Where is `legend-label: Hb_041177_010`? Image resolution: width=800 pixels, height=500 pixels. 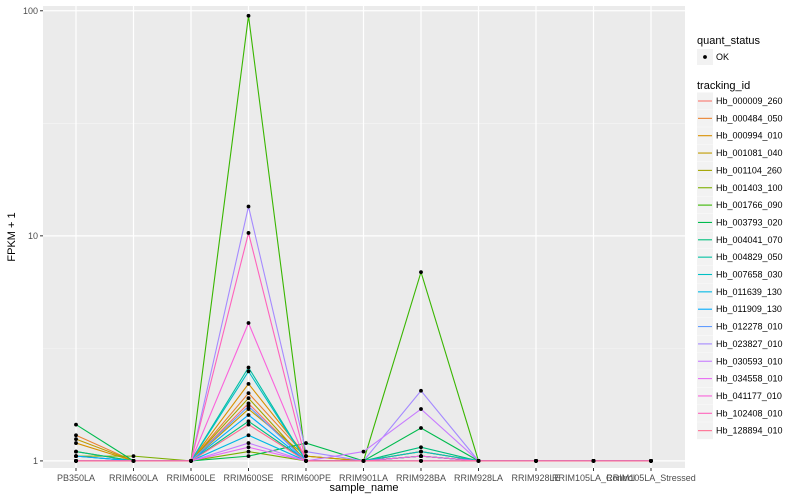
legend-label: Hb_041177_010 is located at coordinates (749, 396).